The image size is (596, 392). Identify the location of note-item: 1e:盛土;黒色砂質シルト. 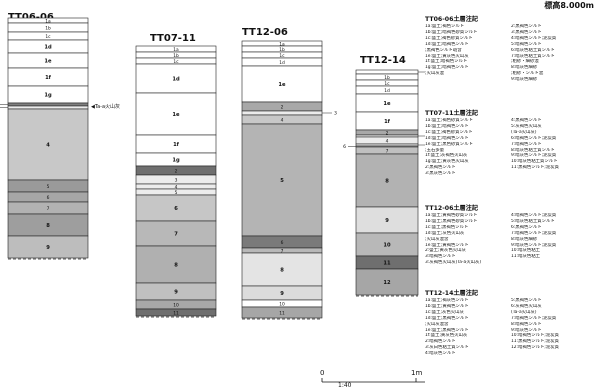
(449, 144).